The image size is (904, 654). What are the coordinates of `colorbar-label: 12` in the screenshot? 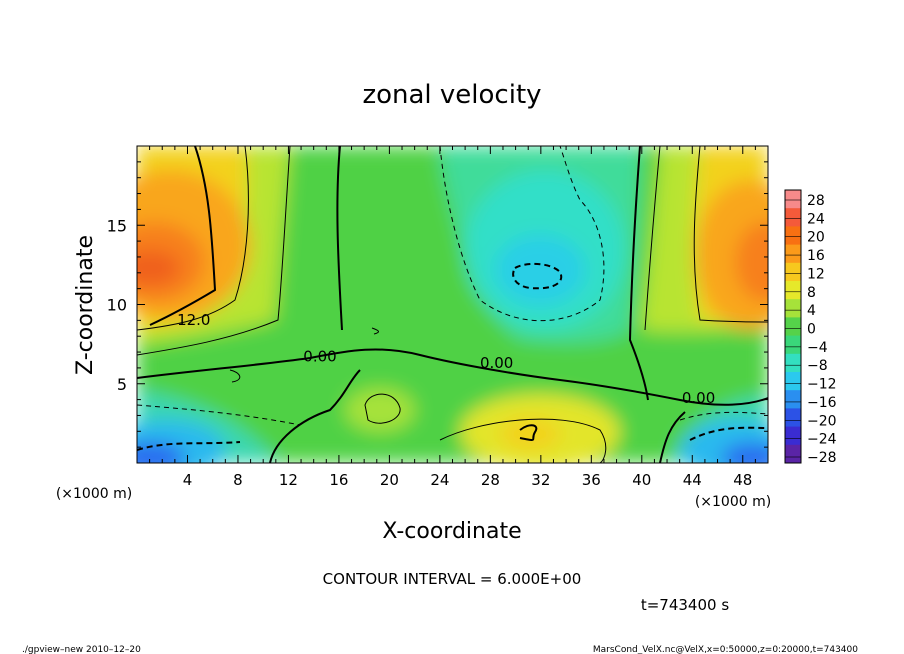 It's located at (816, 274).